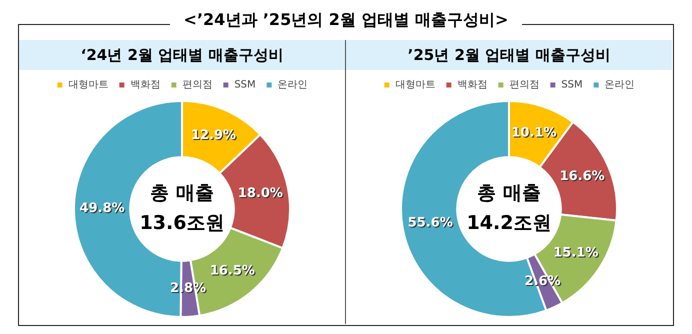  Describe the element at coordinates (182, 223) in the screenshot. I see `text: 13.6조원` at that location.